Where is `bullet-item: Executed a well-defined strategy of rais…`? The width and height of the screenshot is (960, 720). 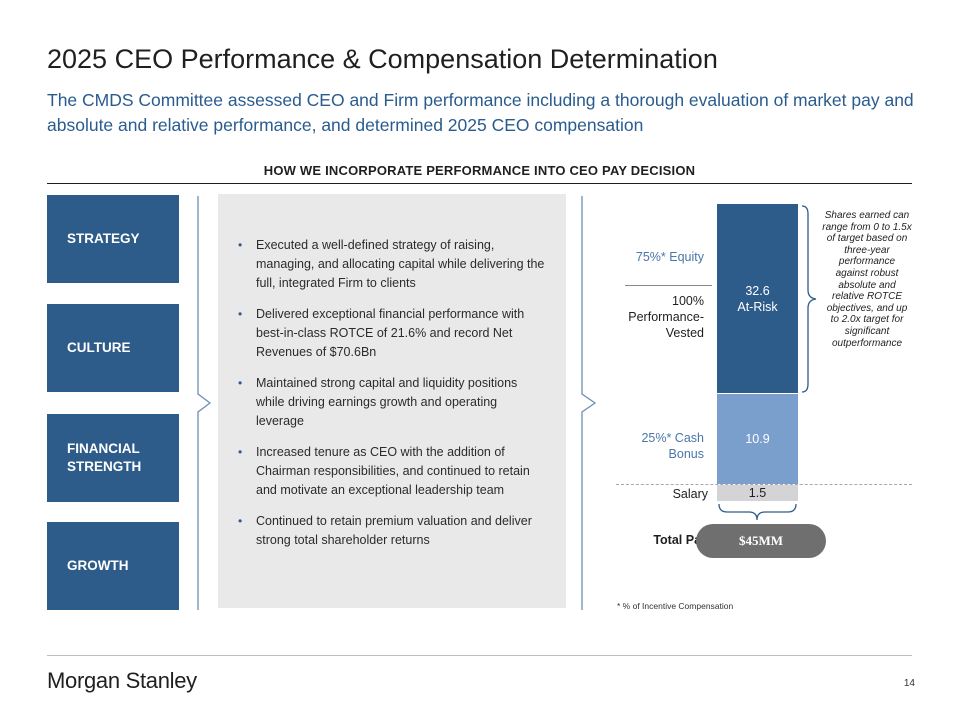
bullet-item: Executed a well-defined strategy of rais… is located at coordinates (392, 264).